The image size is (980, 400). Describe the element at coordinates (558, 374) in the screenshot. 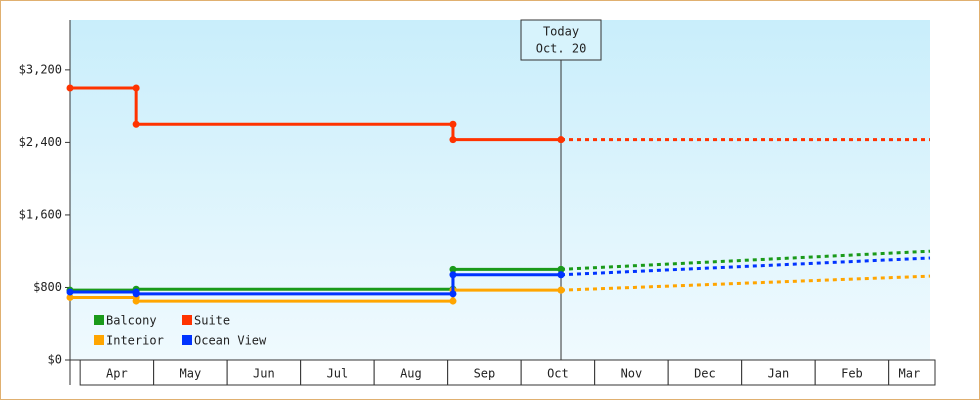

I see `x-tick-label: Oct` at that location.